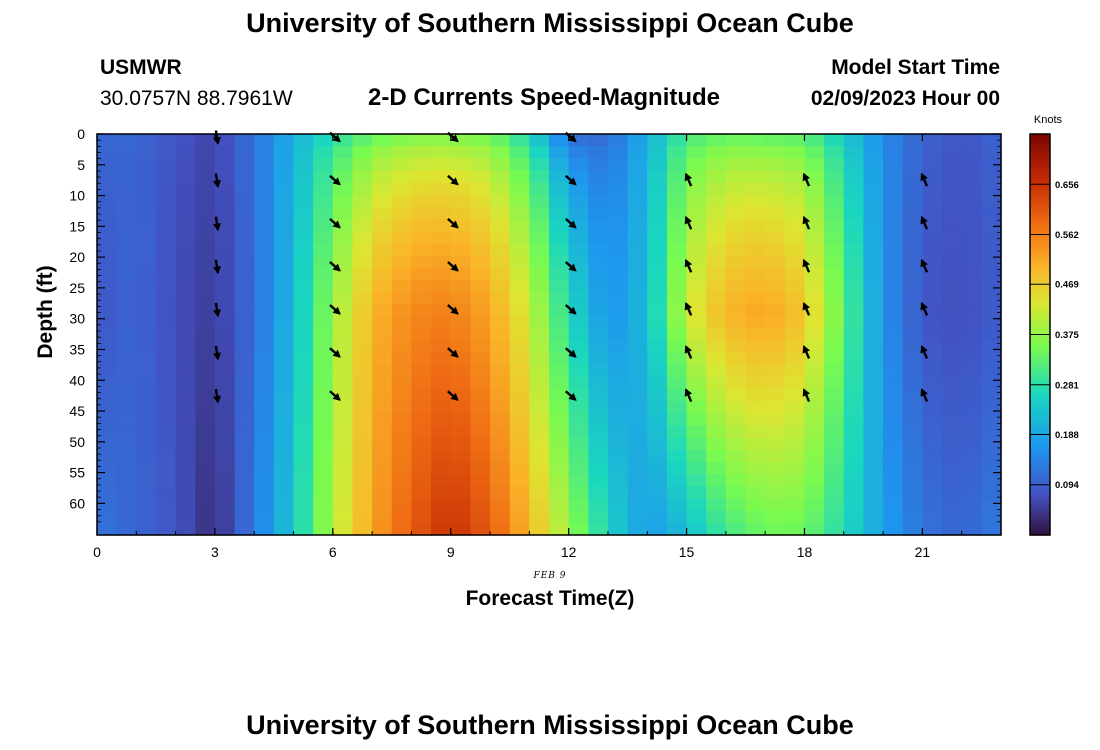 The height and width of the screenshot is (750, 1100). Describe the element at coordinates (335, 180) in the screenshot. I see `current-arrow` at that location.